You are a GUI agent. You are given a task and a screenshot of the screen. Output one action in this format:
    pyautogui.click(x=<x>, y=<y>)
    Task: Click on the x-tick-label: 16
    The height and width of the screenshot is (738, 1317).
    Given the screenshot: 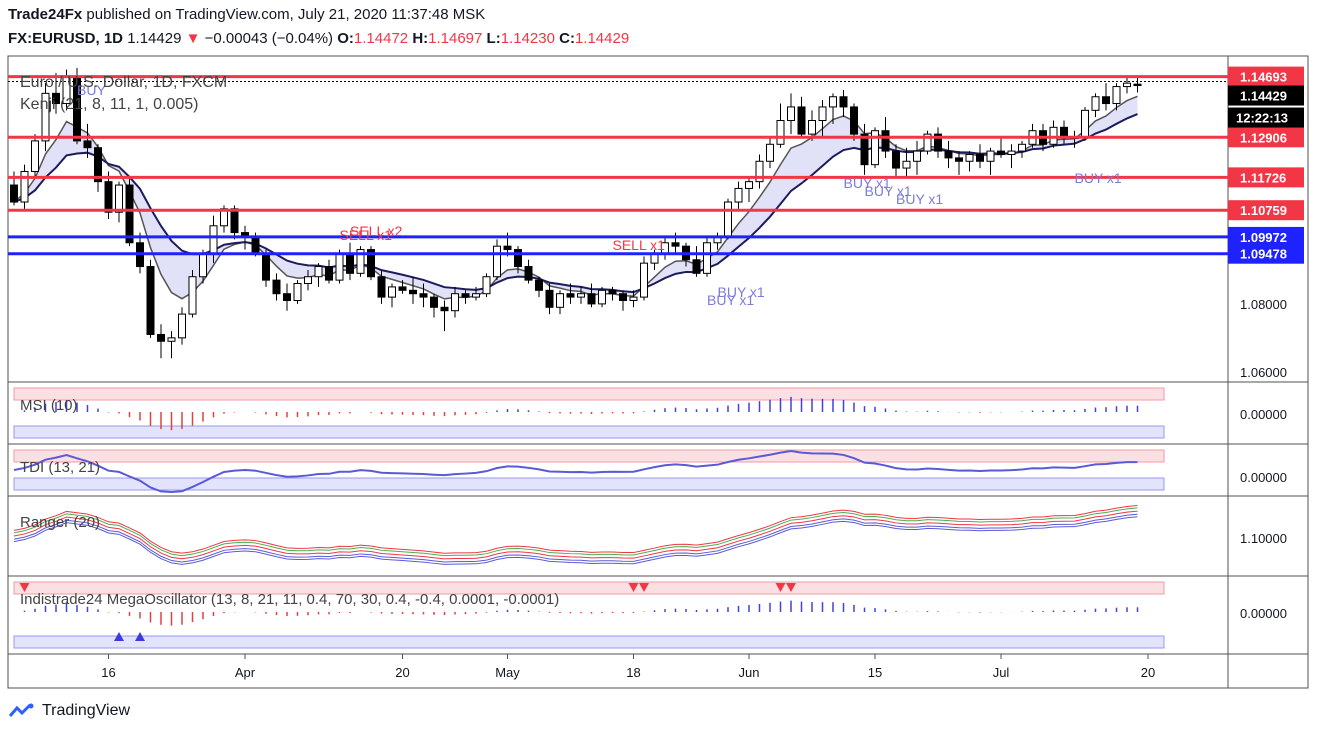 What is the action you would take?
    pyautogui.click(x=108, y=672)
    